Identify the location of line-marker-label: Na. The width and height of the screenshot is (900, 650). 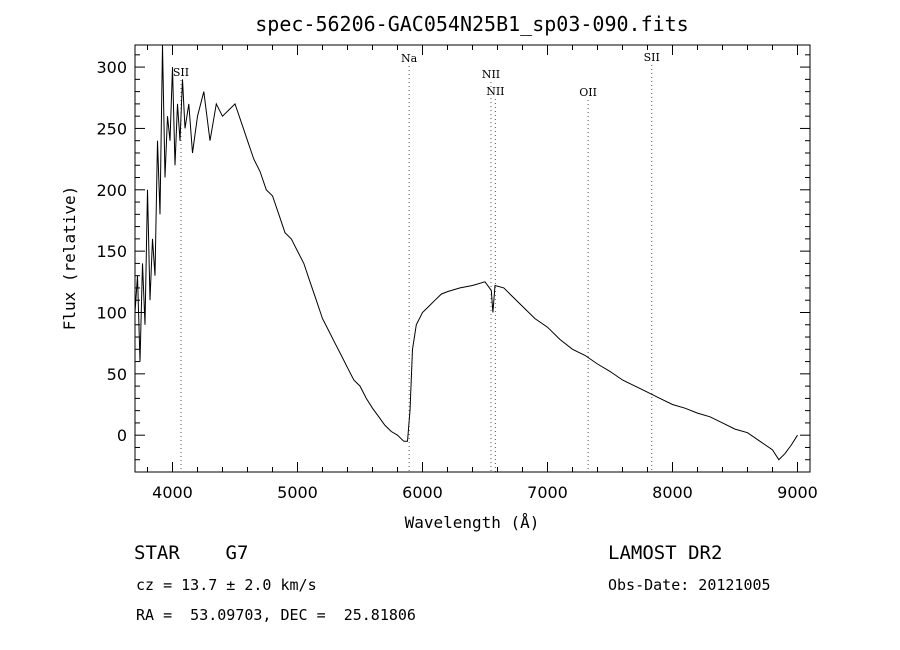
(409, 58).